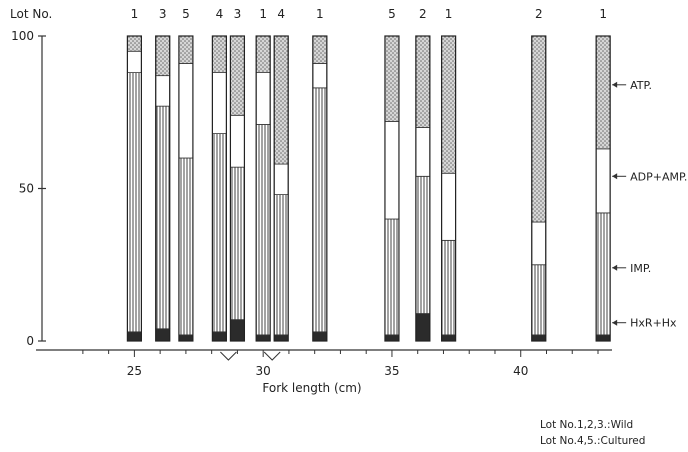 The width and height of the screenshot is (688, 452). What do you see at coordinates (592, 441) in the screenshot?
I see `note-cultured: Lot No.4,5.:Cultured` at bounding box center [592, 441].